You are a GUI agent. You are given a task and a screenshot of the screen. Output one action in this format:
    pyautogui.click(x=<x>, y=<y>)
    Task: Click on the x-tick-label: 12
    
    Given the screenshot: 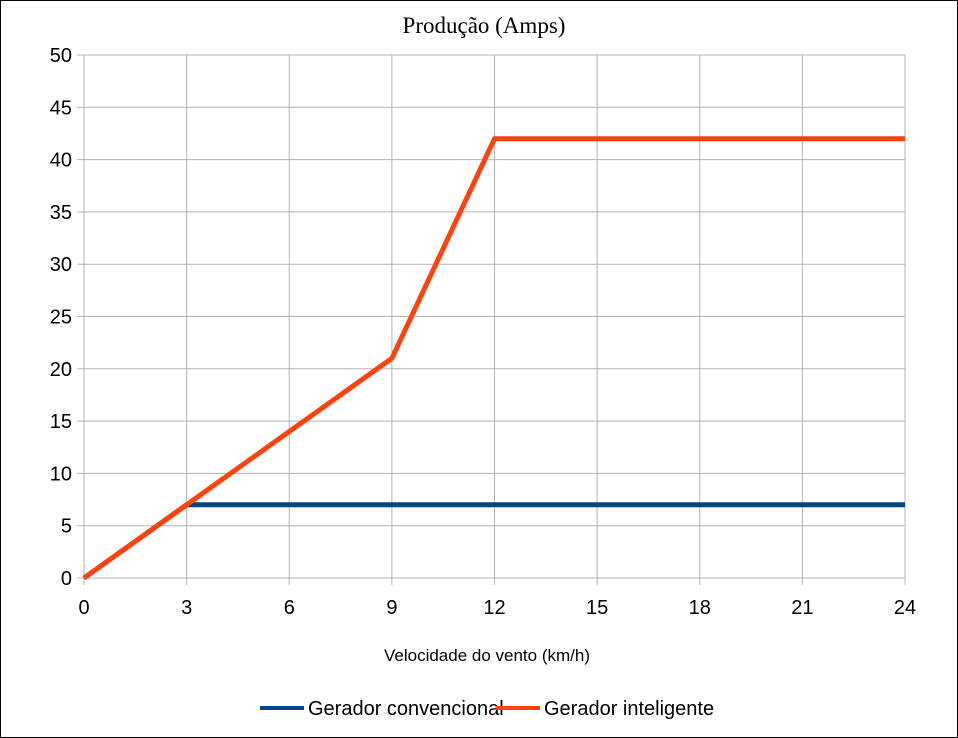 What is the action you would take?
    pyautogui.click(x=494, y=608)
    